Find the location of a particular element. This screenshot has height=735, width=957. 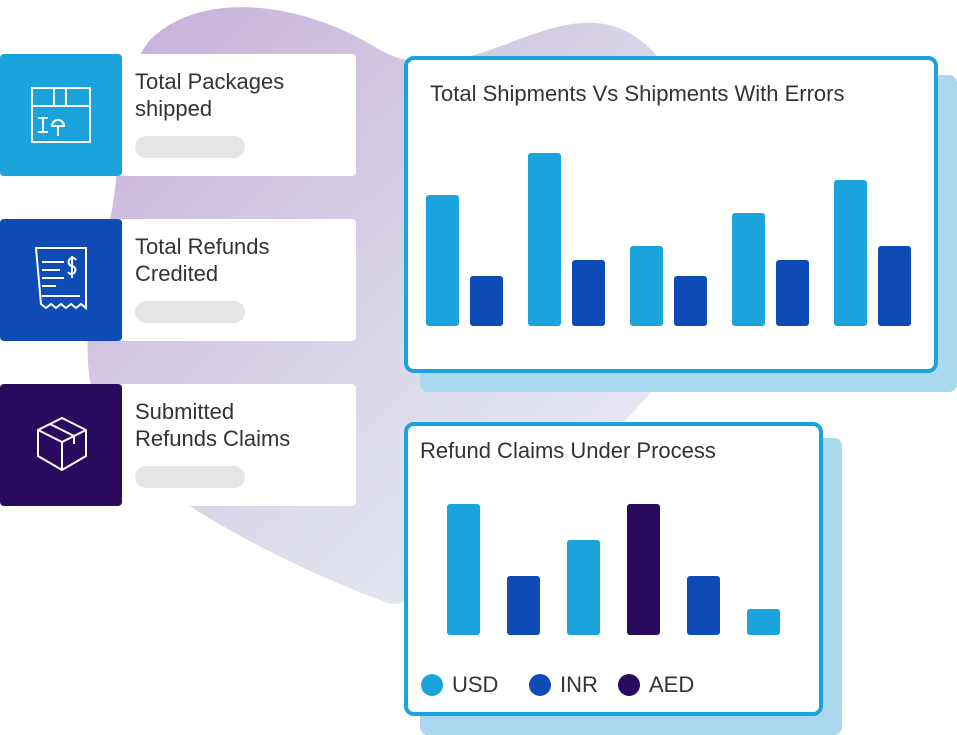

card-label: Total Packages shipped is located at coordinates (210, 95).